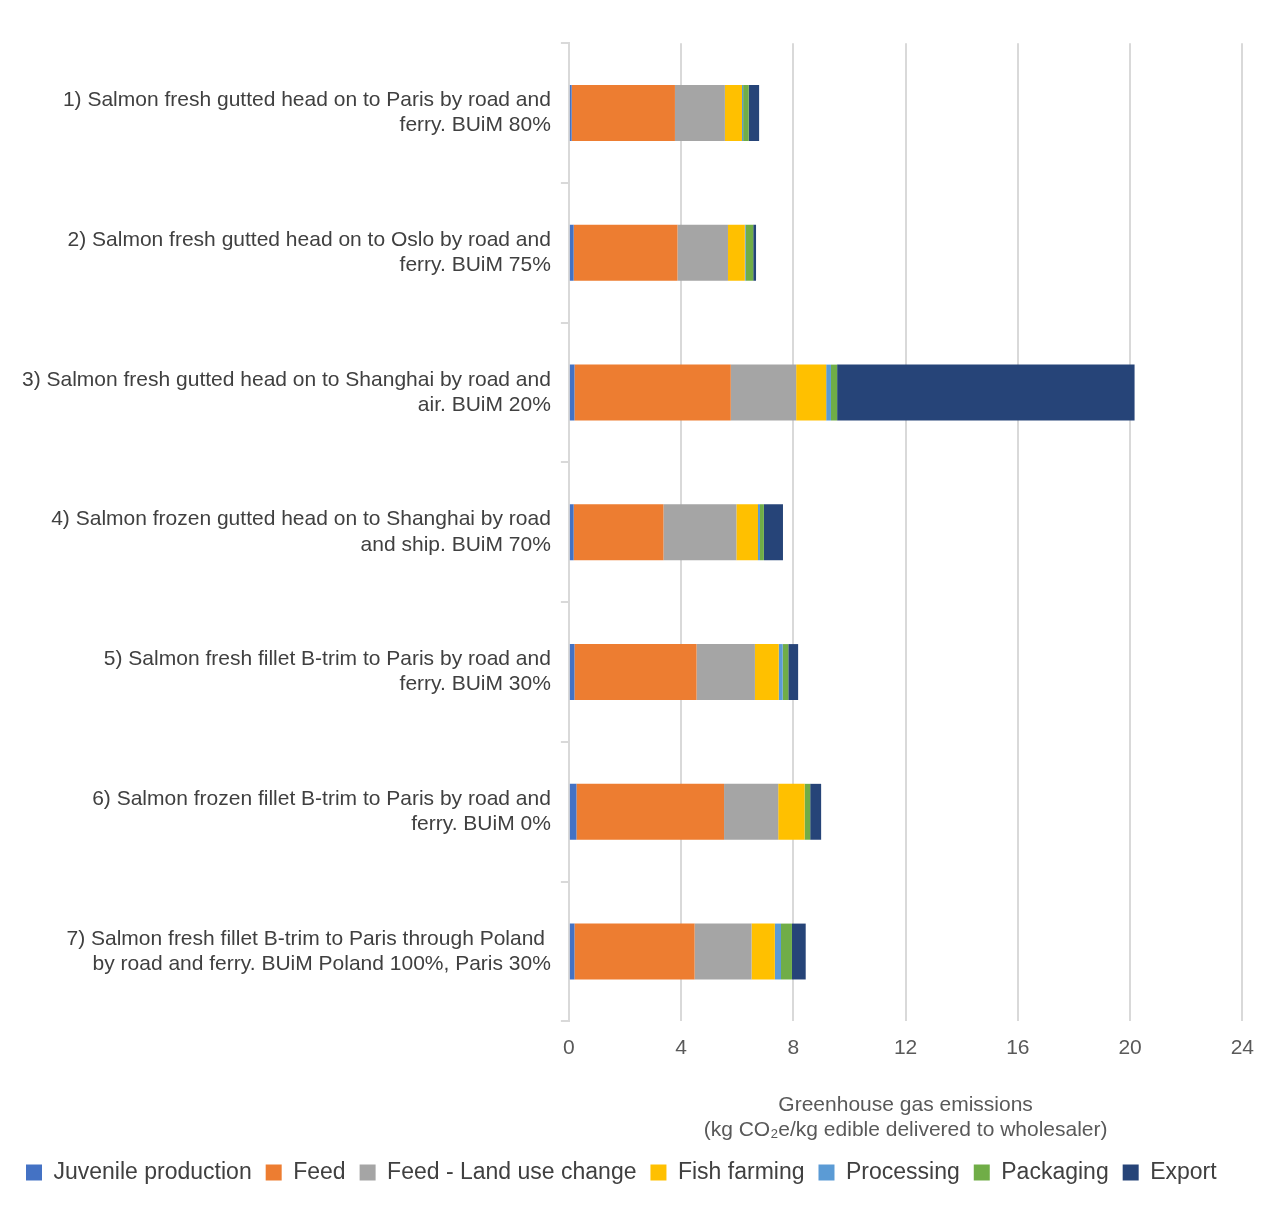  Describe the element at coordinates (1242, 1046) in the screenshot. I see `x-tick-label: 24` at that location.